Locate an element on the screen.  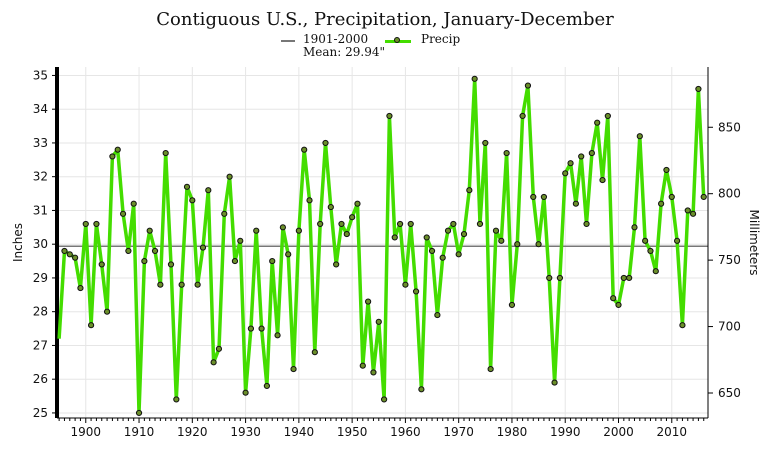
data-point-1947 is located at coordinates (336, 264).